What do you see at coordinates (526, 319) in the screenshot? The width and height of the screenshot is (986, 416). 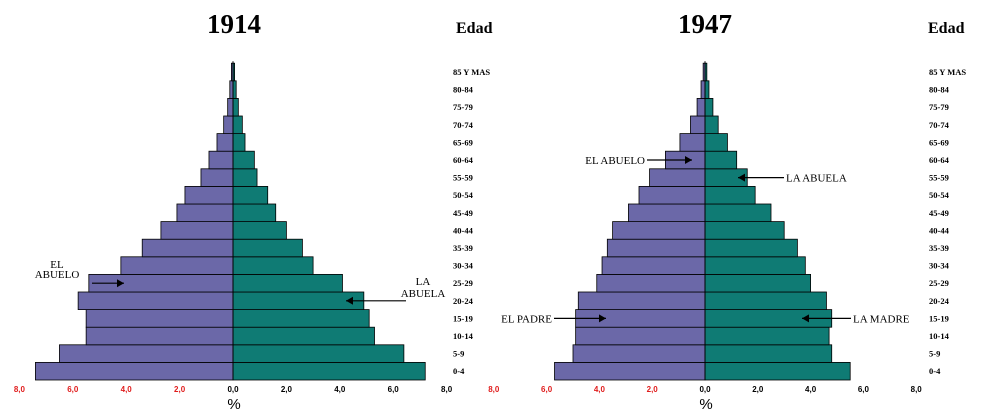 I see `annotation-label: EL PADRE` at bounding box center [526, 319].